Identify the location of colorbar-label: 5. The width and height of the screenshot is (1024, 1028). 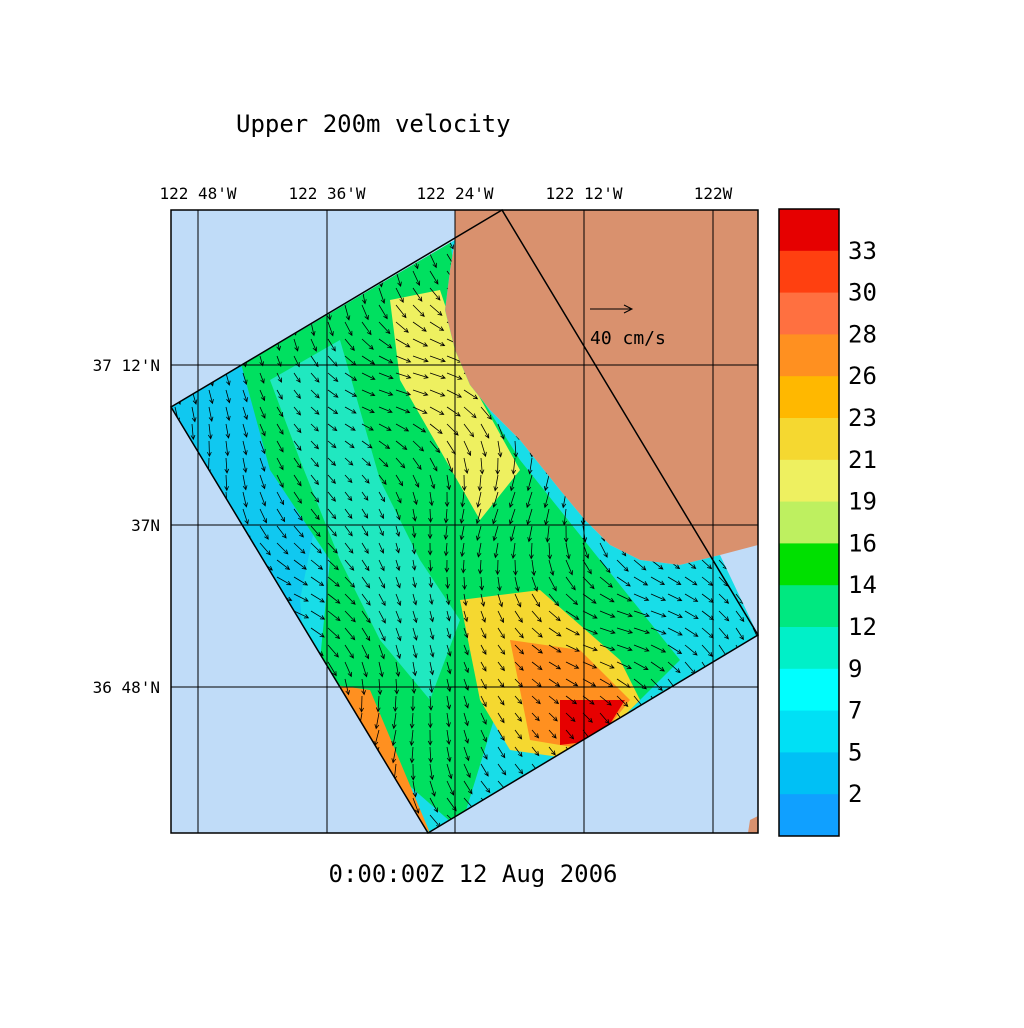
(855, 752).